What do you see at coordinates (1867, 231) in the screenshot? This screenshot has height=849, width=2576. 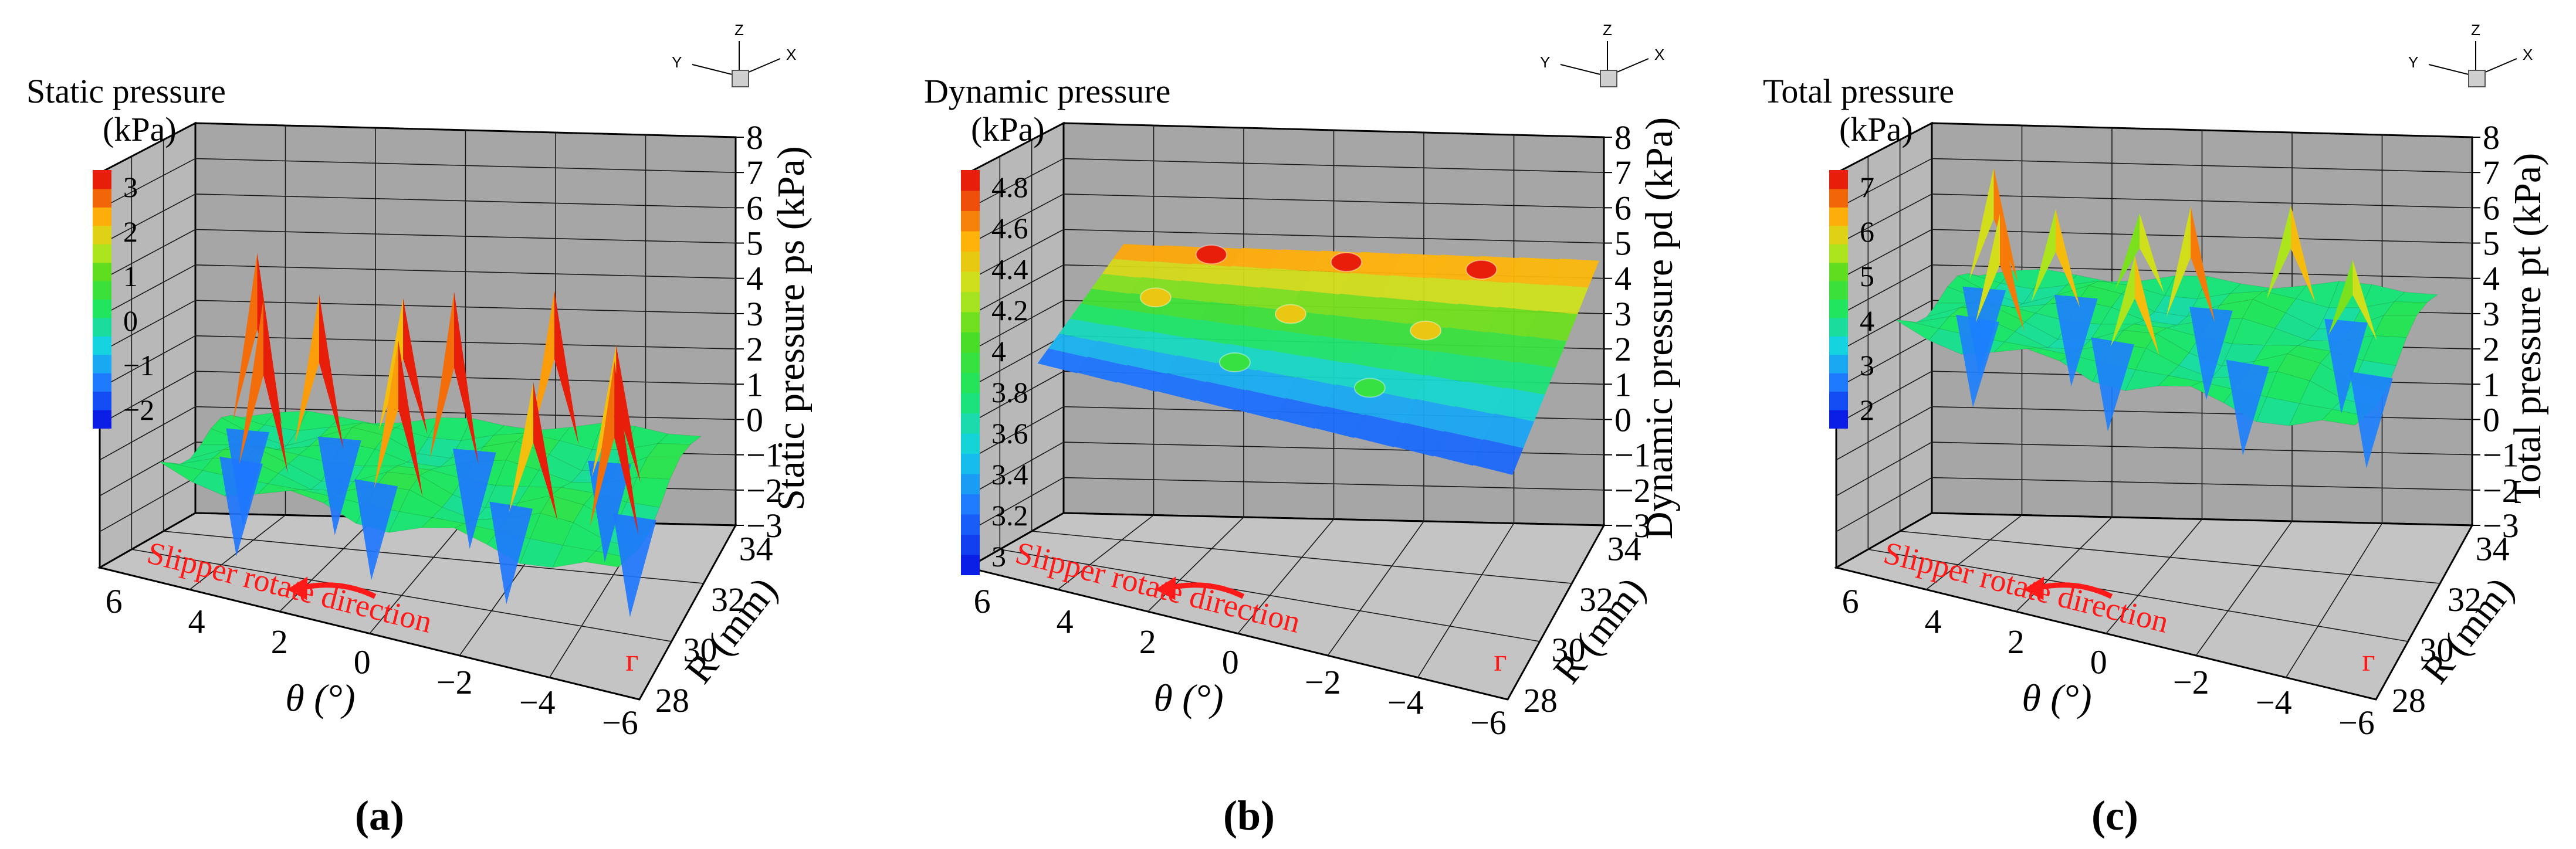 I see `colorbar-tick-label: 6` at bounding box center [1867, 231].